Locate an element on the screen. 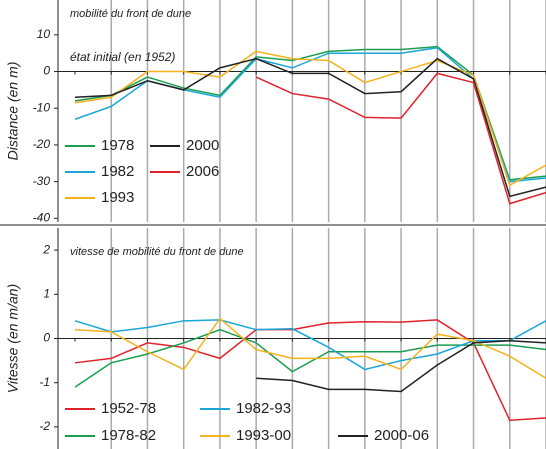 This screenshot has height=449, width=546. legend-label: 1993 is located at coordinates (117, 197).